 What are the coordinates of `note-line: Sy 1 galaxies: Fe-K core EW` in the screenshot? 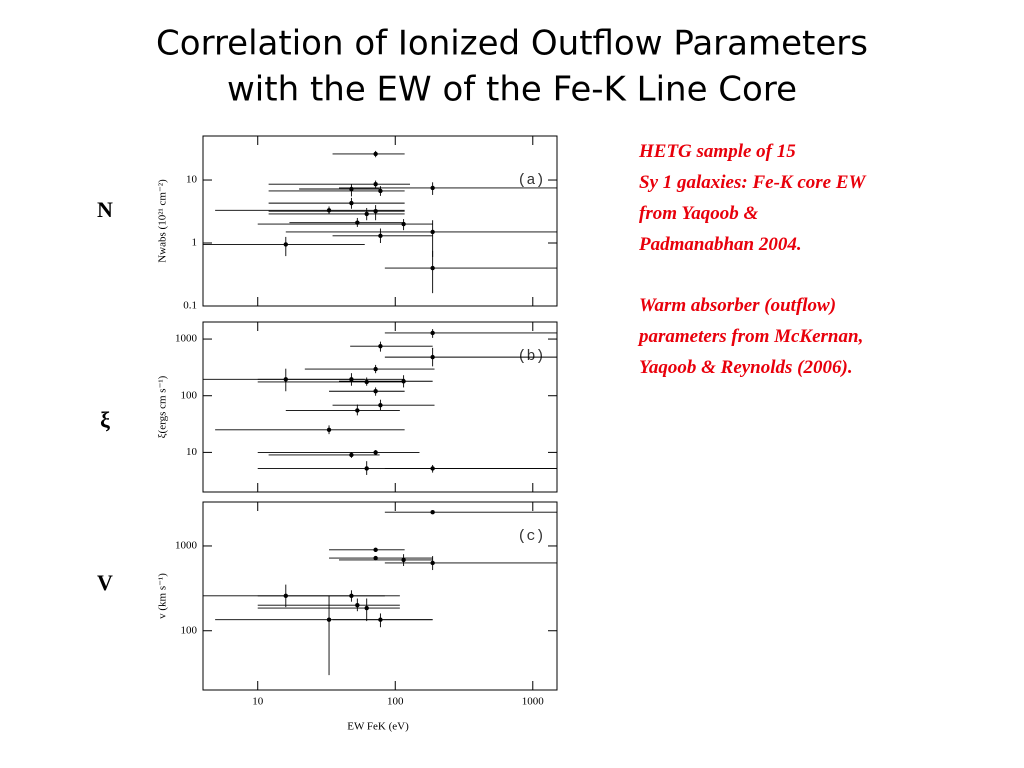 It's located at (753, 182).